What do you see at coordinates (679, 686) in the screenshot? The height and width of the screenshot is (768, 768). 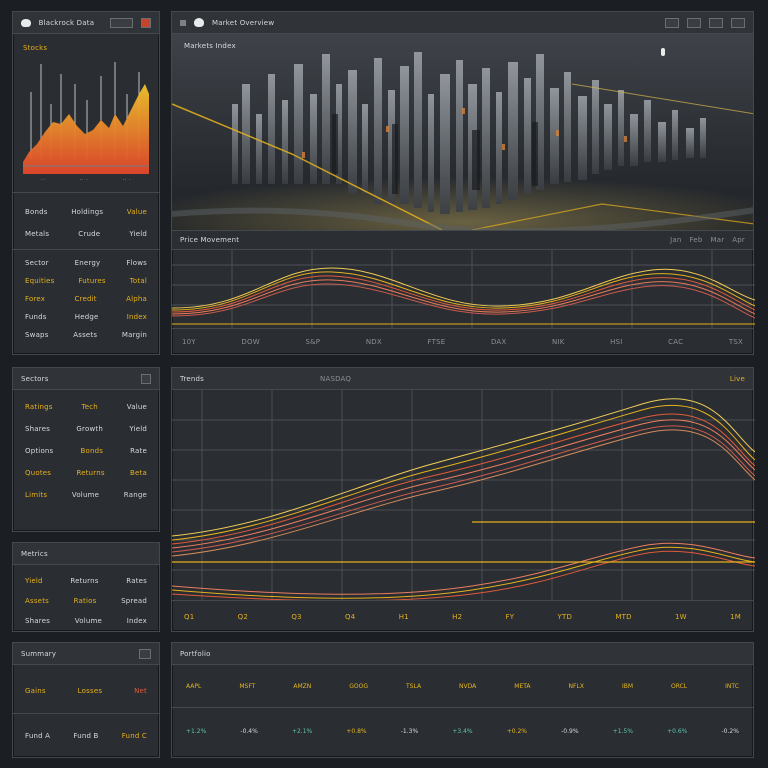 I see `portfolio-cell: ORCL` at bounding box center [679, 686].